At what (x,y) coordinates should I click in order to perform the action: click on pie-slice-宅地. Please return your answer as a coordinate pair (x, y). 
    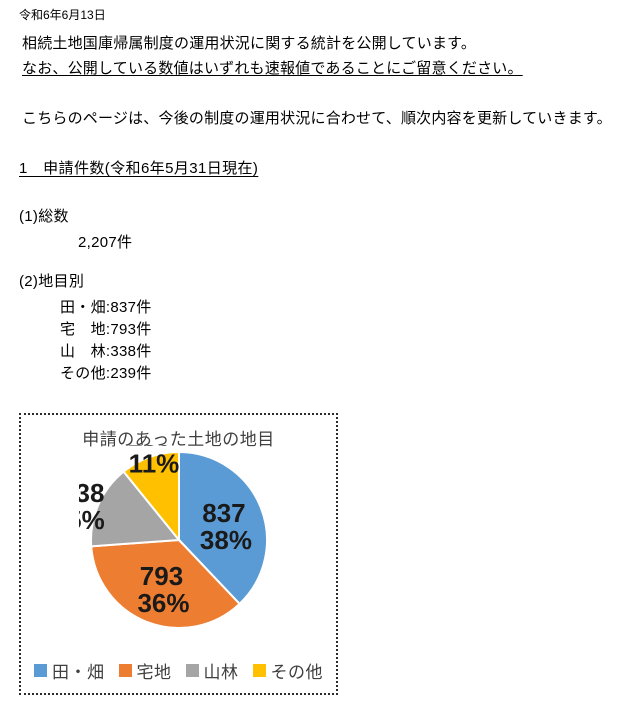
    Looking at the image, I should click on (165, 583).